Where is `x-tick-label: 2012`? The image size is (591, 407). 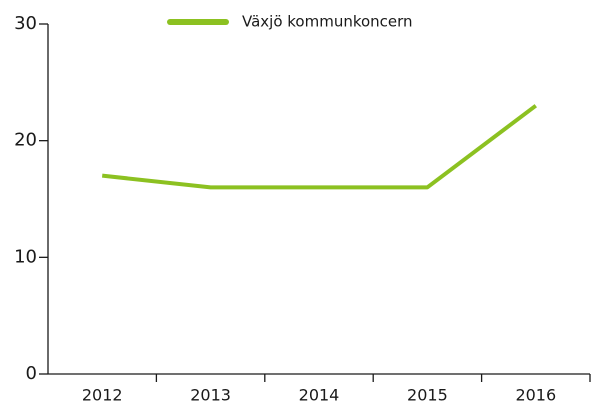
x-tick-label: 2012 is located at coordinates (102, 395).